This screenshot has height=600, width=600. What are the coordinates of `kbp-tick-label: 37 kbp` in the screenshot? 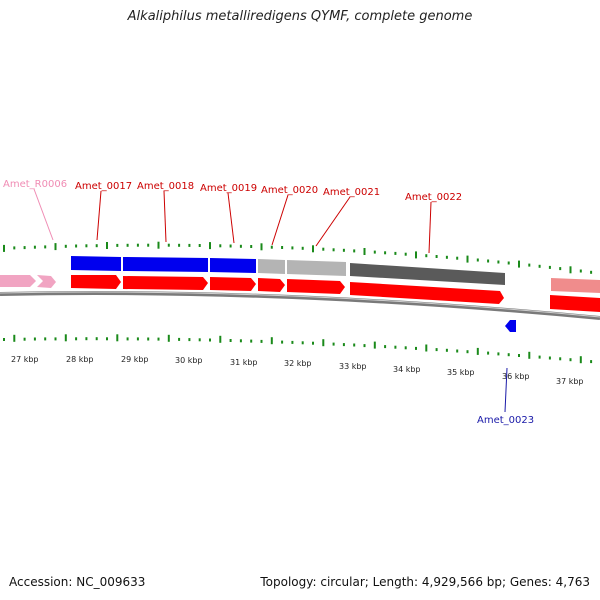 It's located at (570, 381).